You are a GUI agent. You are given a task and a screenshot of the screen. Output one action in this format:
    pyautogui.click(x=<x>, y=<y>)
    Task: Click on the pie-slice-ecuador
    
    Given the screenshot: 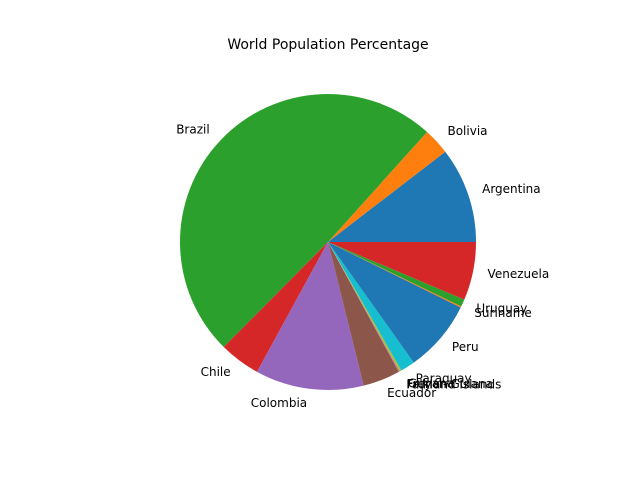 What is the action you would take?
    pyautogui.click(x=363, y=314)
    